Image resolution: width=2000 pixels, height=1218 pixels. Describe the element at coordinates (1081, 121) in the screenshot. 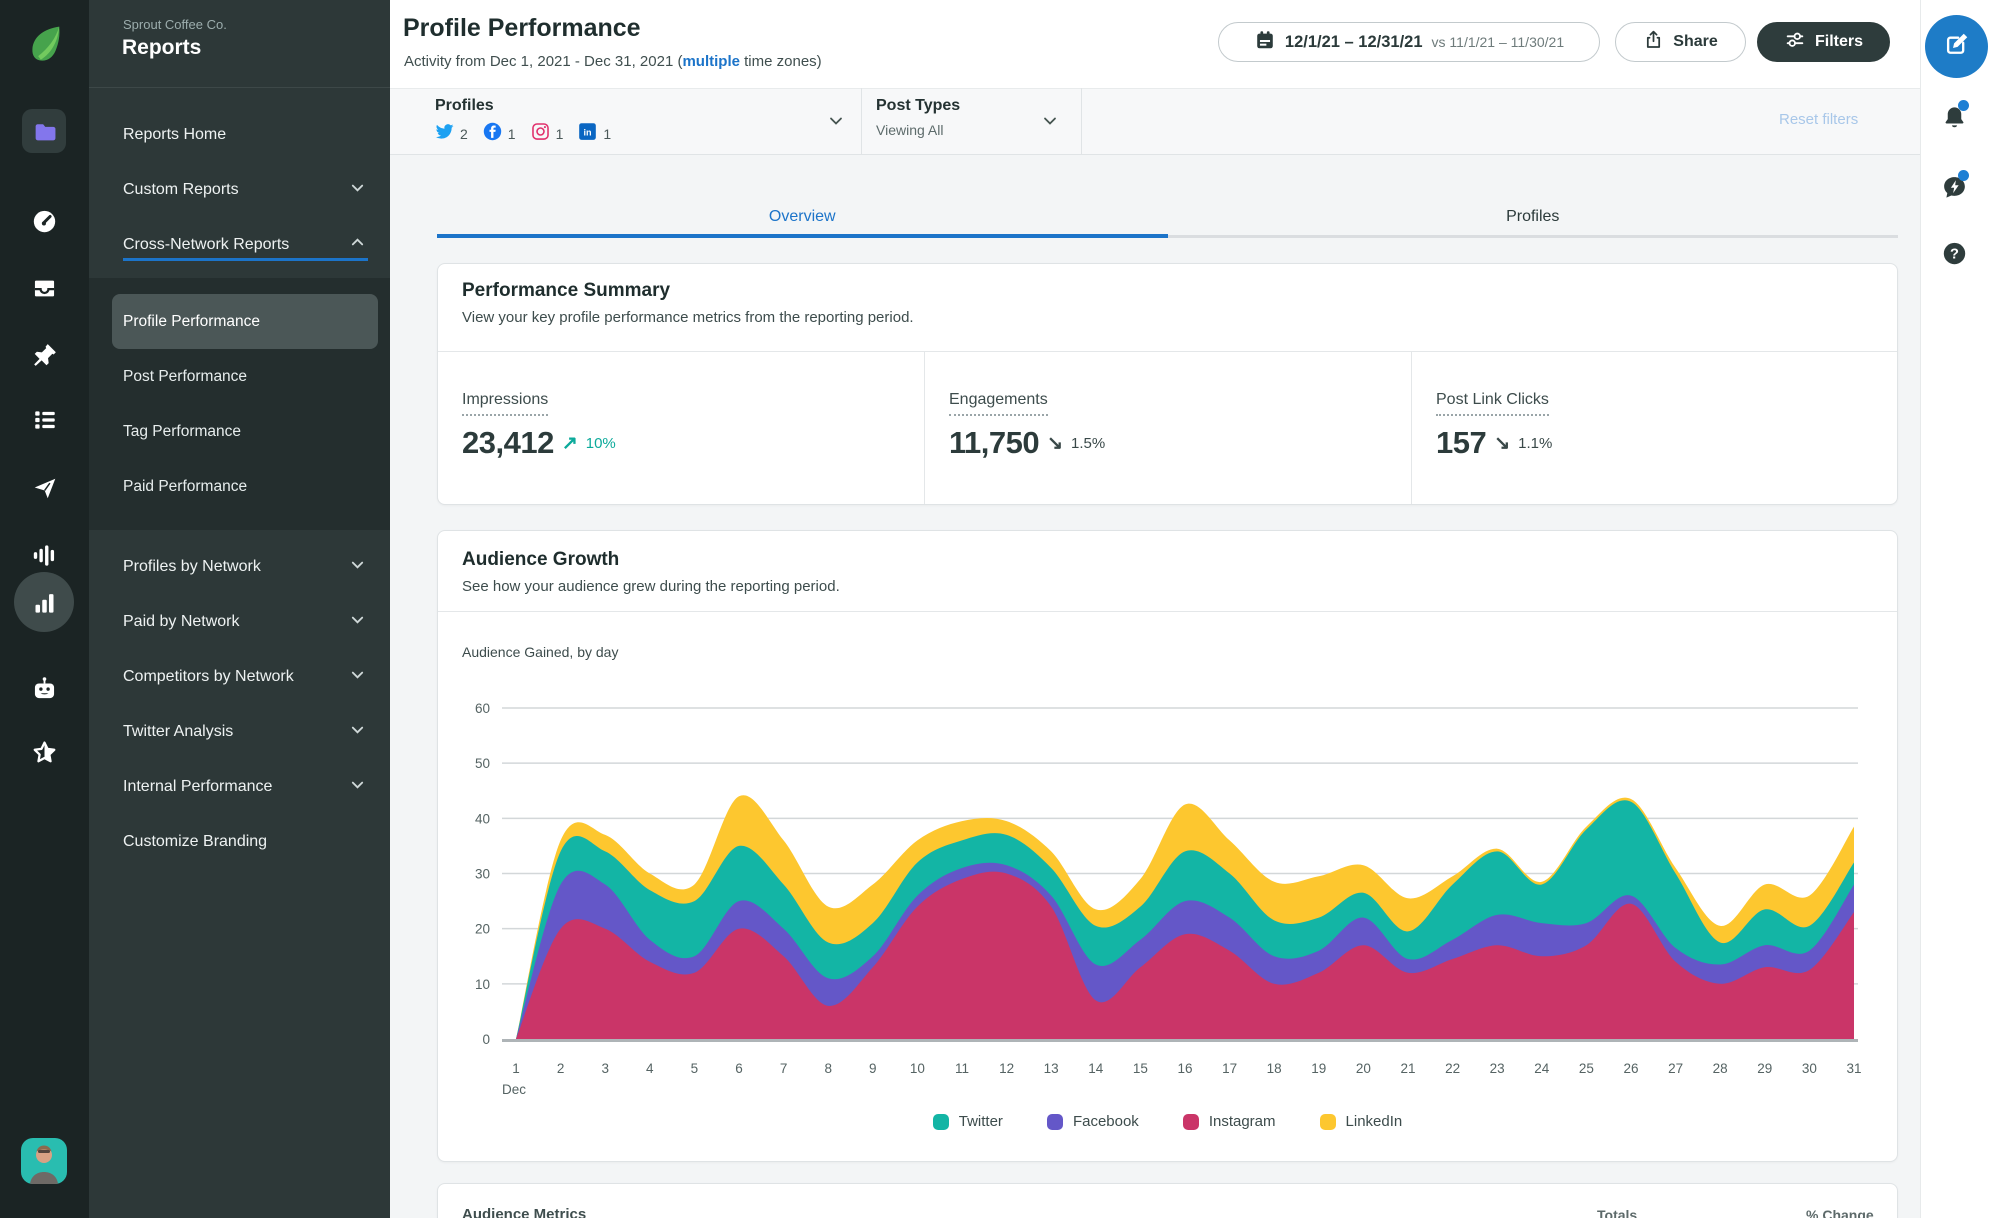

I see `filter-divider` at that location.